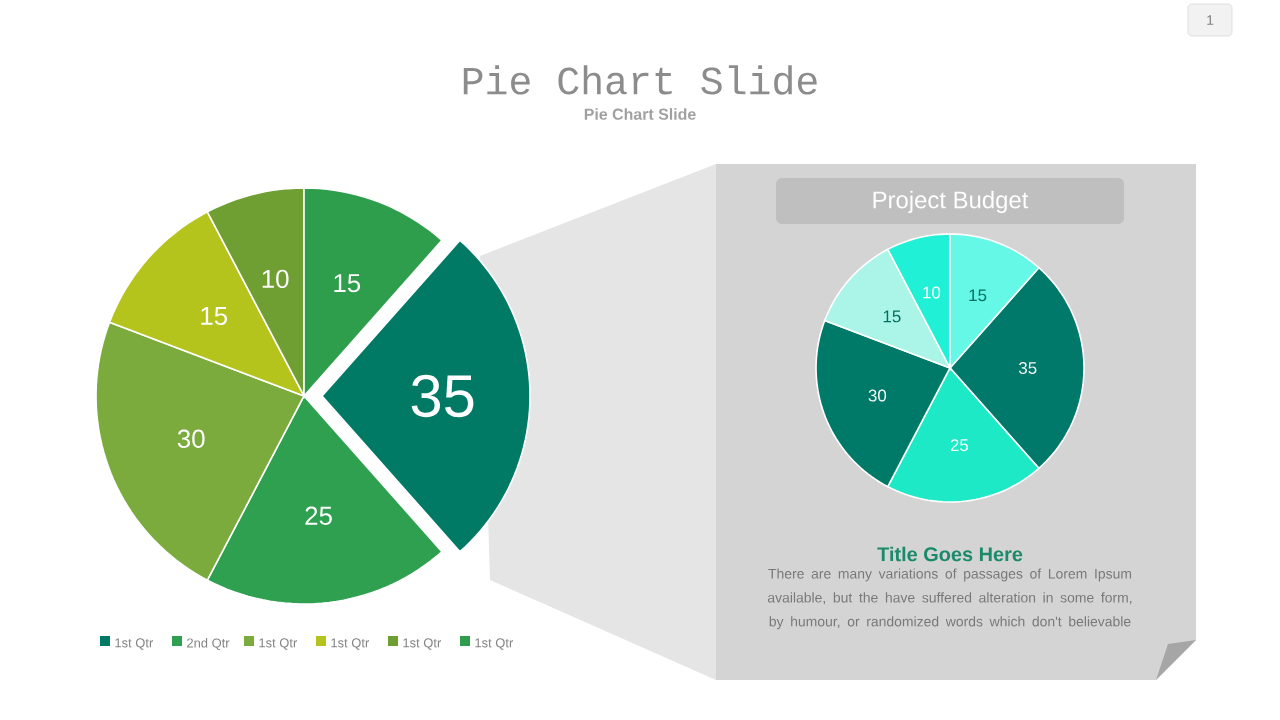  What do you see at coordinates (640, 80) in the screenshot?
I see `text: Pie Chart Slide` at bounding box center [640, 80].